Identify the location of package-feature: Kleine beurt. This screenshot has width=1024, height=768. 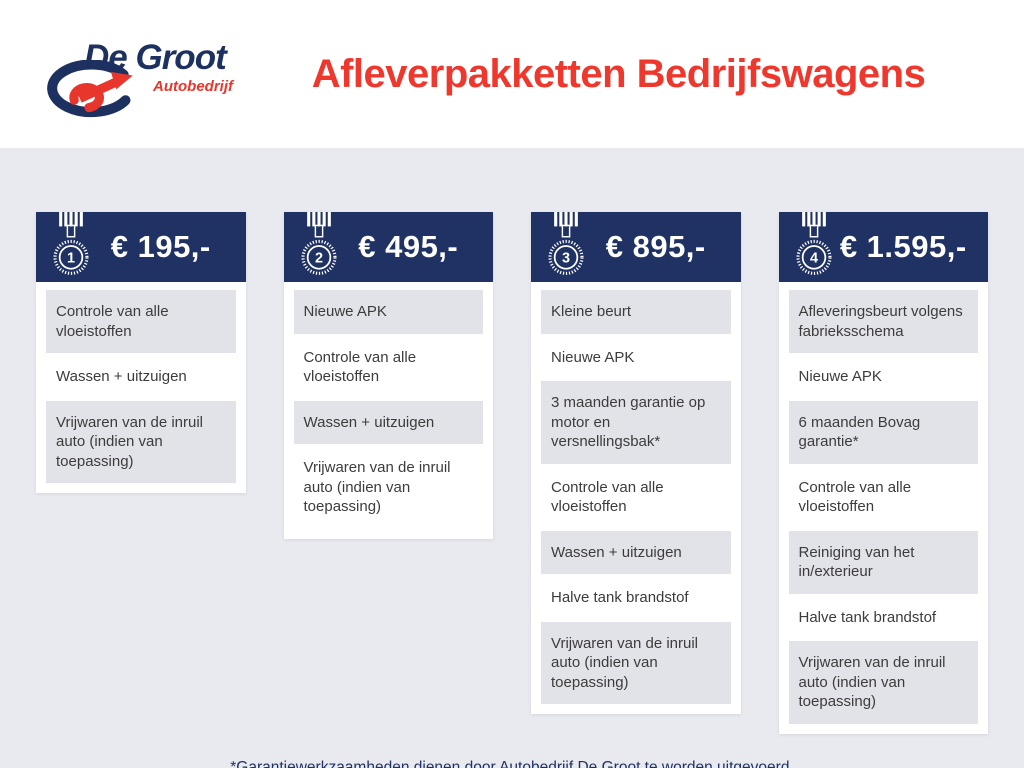
(636, 312).